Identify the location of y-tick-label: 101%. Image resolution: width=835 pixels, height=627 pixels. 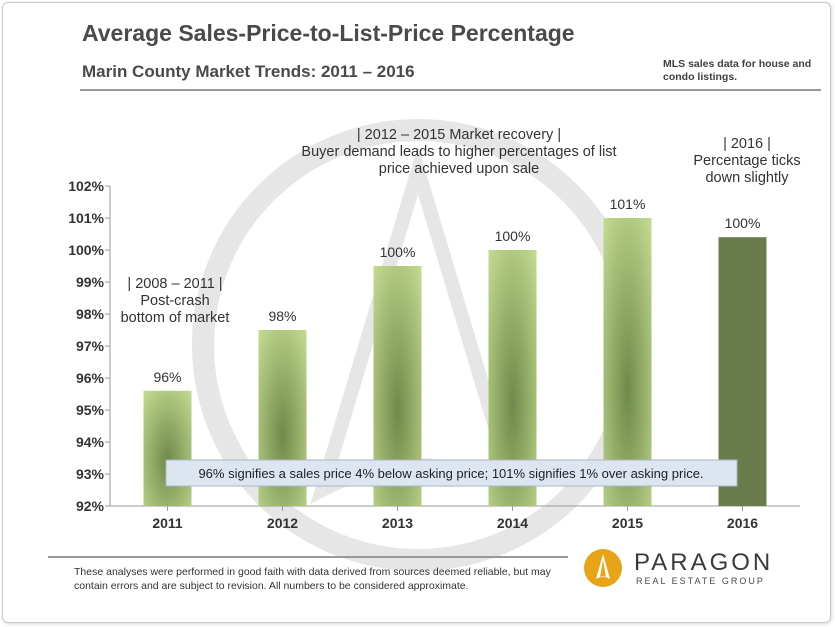
(86, 218).